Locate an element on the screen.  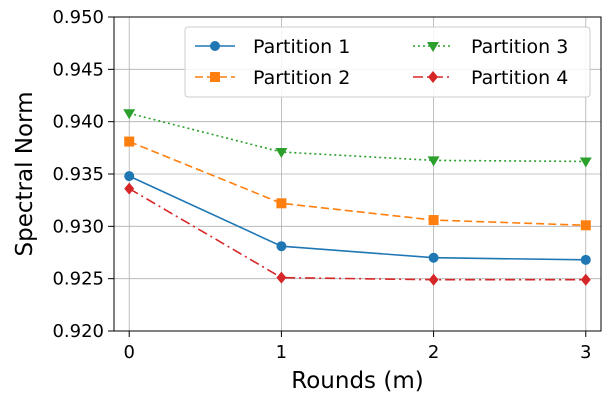
legend-item-partition-3: Partition 3 is located at coordinates (490, 47).